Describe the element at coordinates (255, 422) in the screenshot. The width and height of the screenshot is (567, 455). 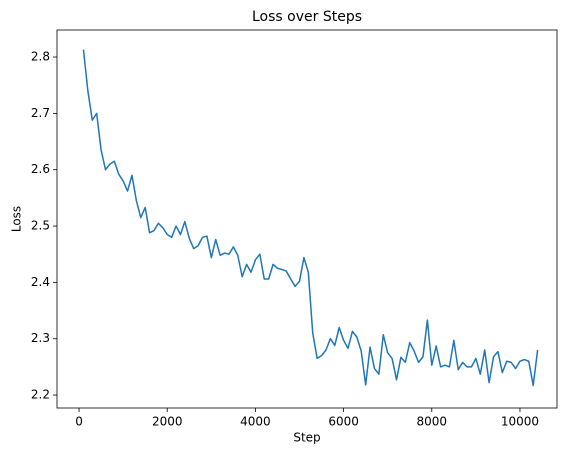
I see `x-tick-label: 4000` at that location.